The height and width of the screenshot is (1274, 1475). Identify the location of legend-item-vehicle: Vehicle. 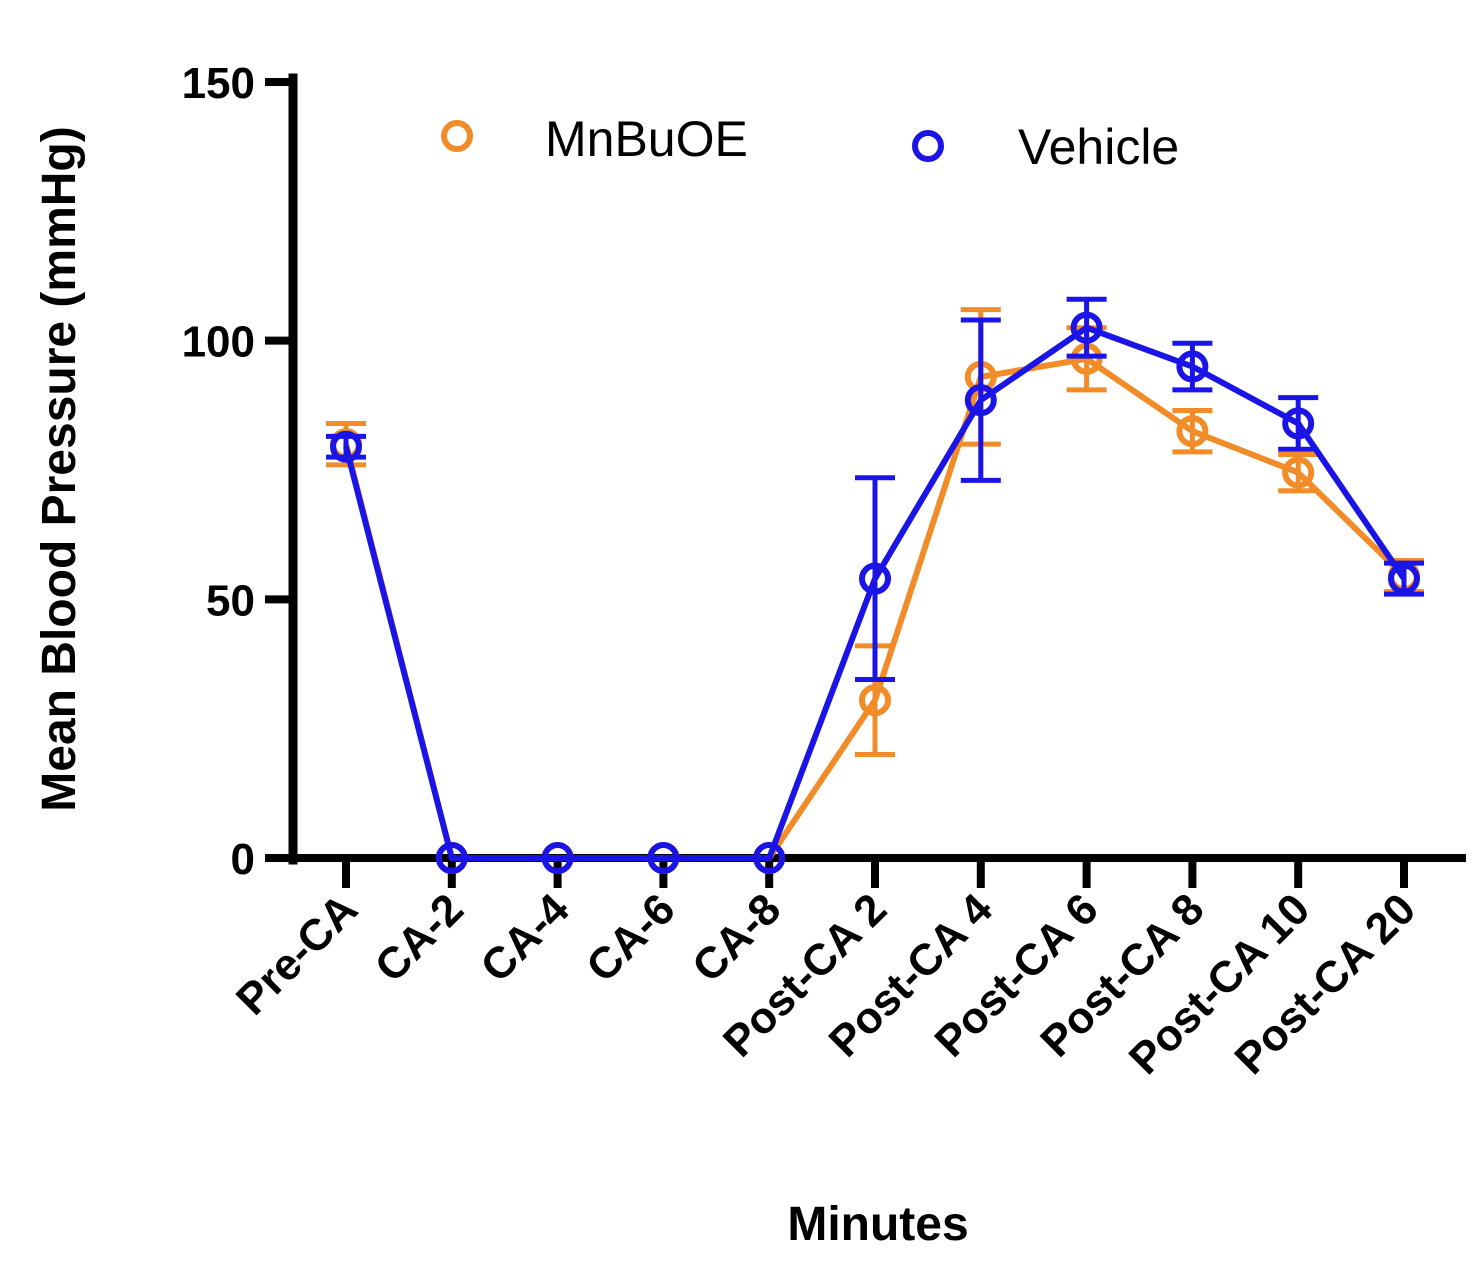
(1045, 147).